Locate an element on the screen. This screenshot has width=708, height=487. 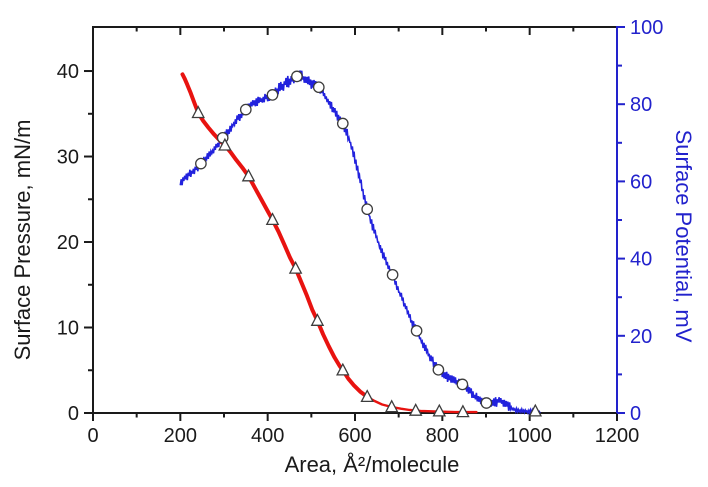
x-tick-label: 1200 is located at coordinates (617, 436).